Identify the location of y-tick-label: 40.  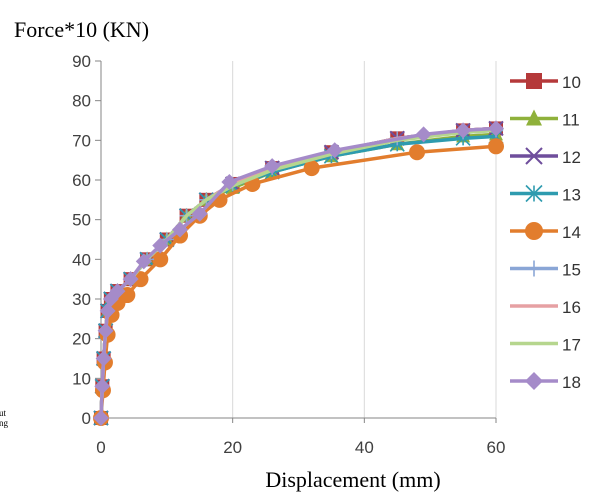
(81, 259).